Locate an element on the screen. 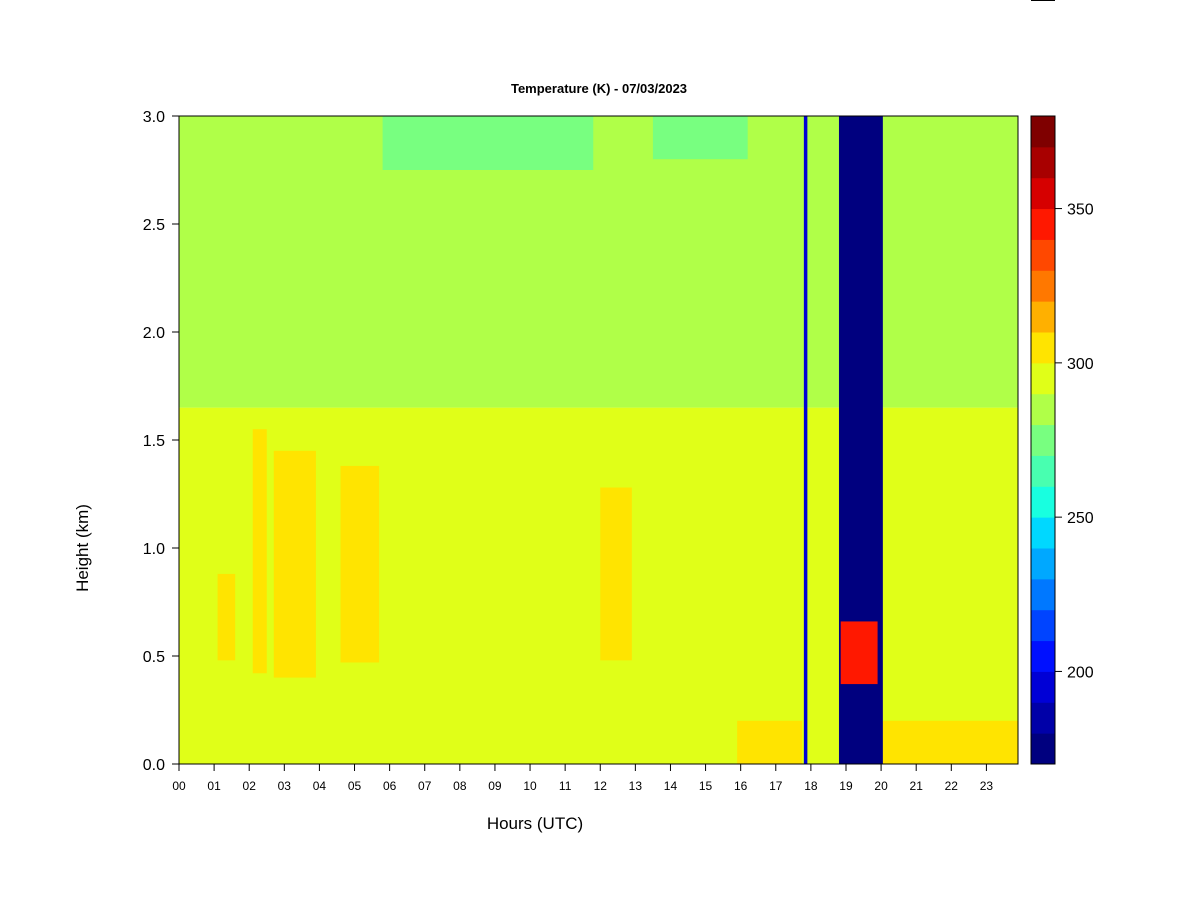 The image size is (1200, 900). x-tick-label: 16 is located at coordinates (741, 786).